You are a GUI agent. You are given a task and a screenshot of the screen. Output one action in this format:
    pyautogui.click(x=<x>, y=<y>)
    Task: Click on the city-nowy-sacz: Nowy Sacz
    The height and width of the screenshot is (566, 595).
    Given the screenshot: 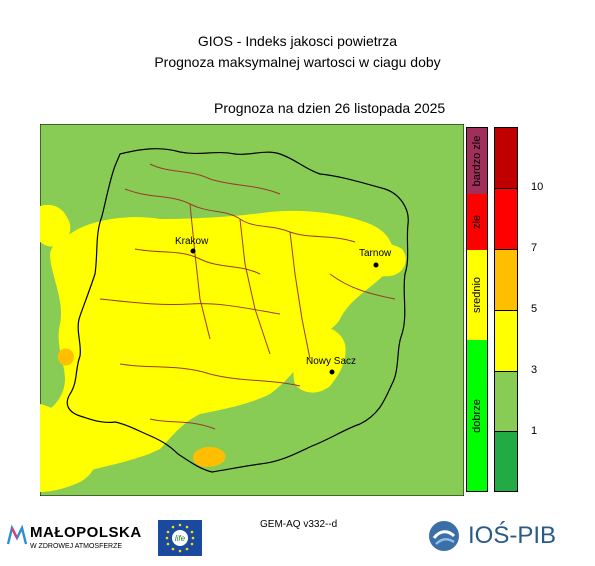 What is the action you would take?
    pyautogui.click(x=331, y=365)
    